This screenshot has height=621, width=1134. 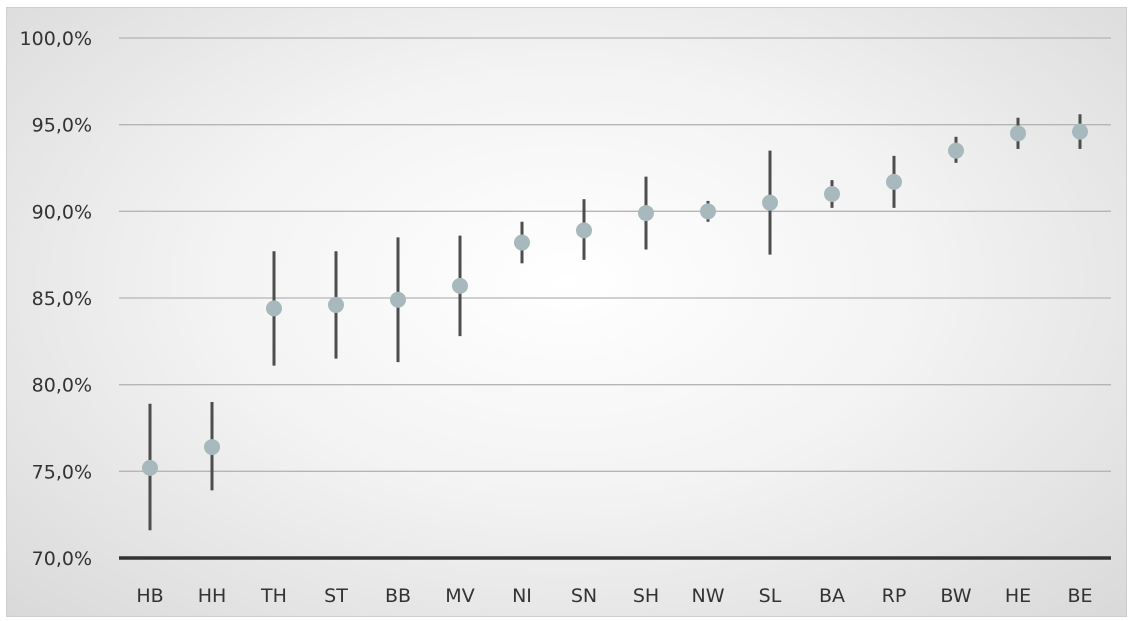 I want to click on y-tick-label: 85,0%, so click(x=62, y=299).